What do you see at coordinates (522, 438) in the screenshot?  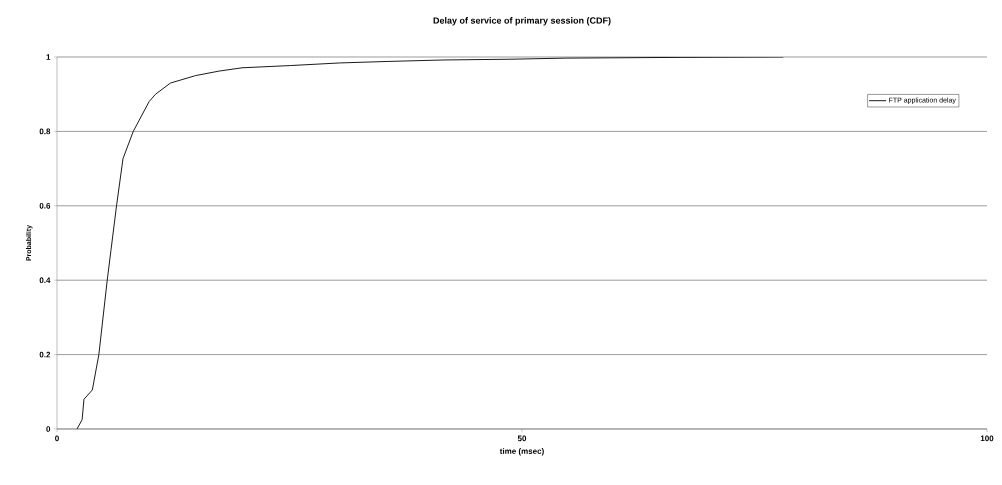 I see `x-tick-label: 50` at bounding box center [522, 438].